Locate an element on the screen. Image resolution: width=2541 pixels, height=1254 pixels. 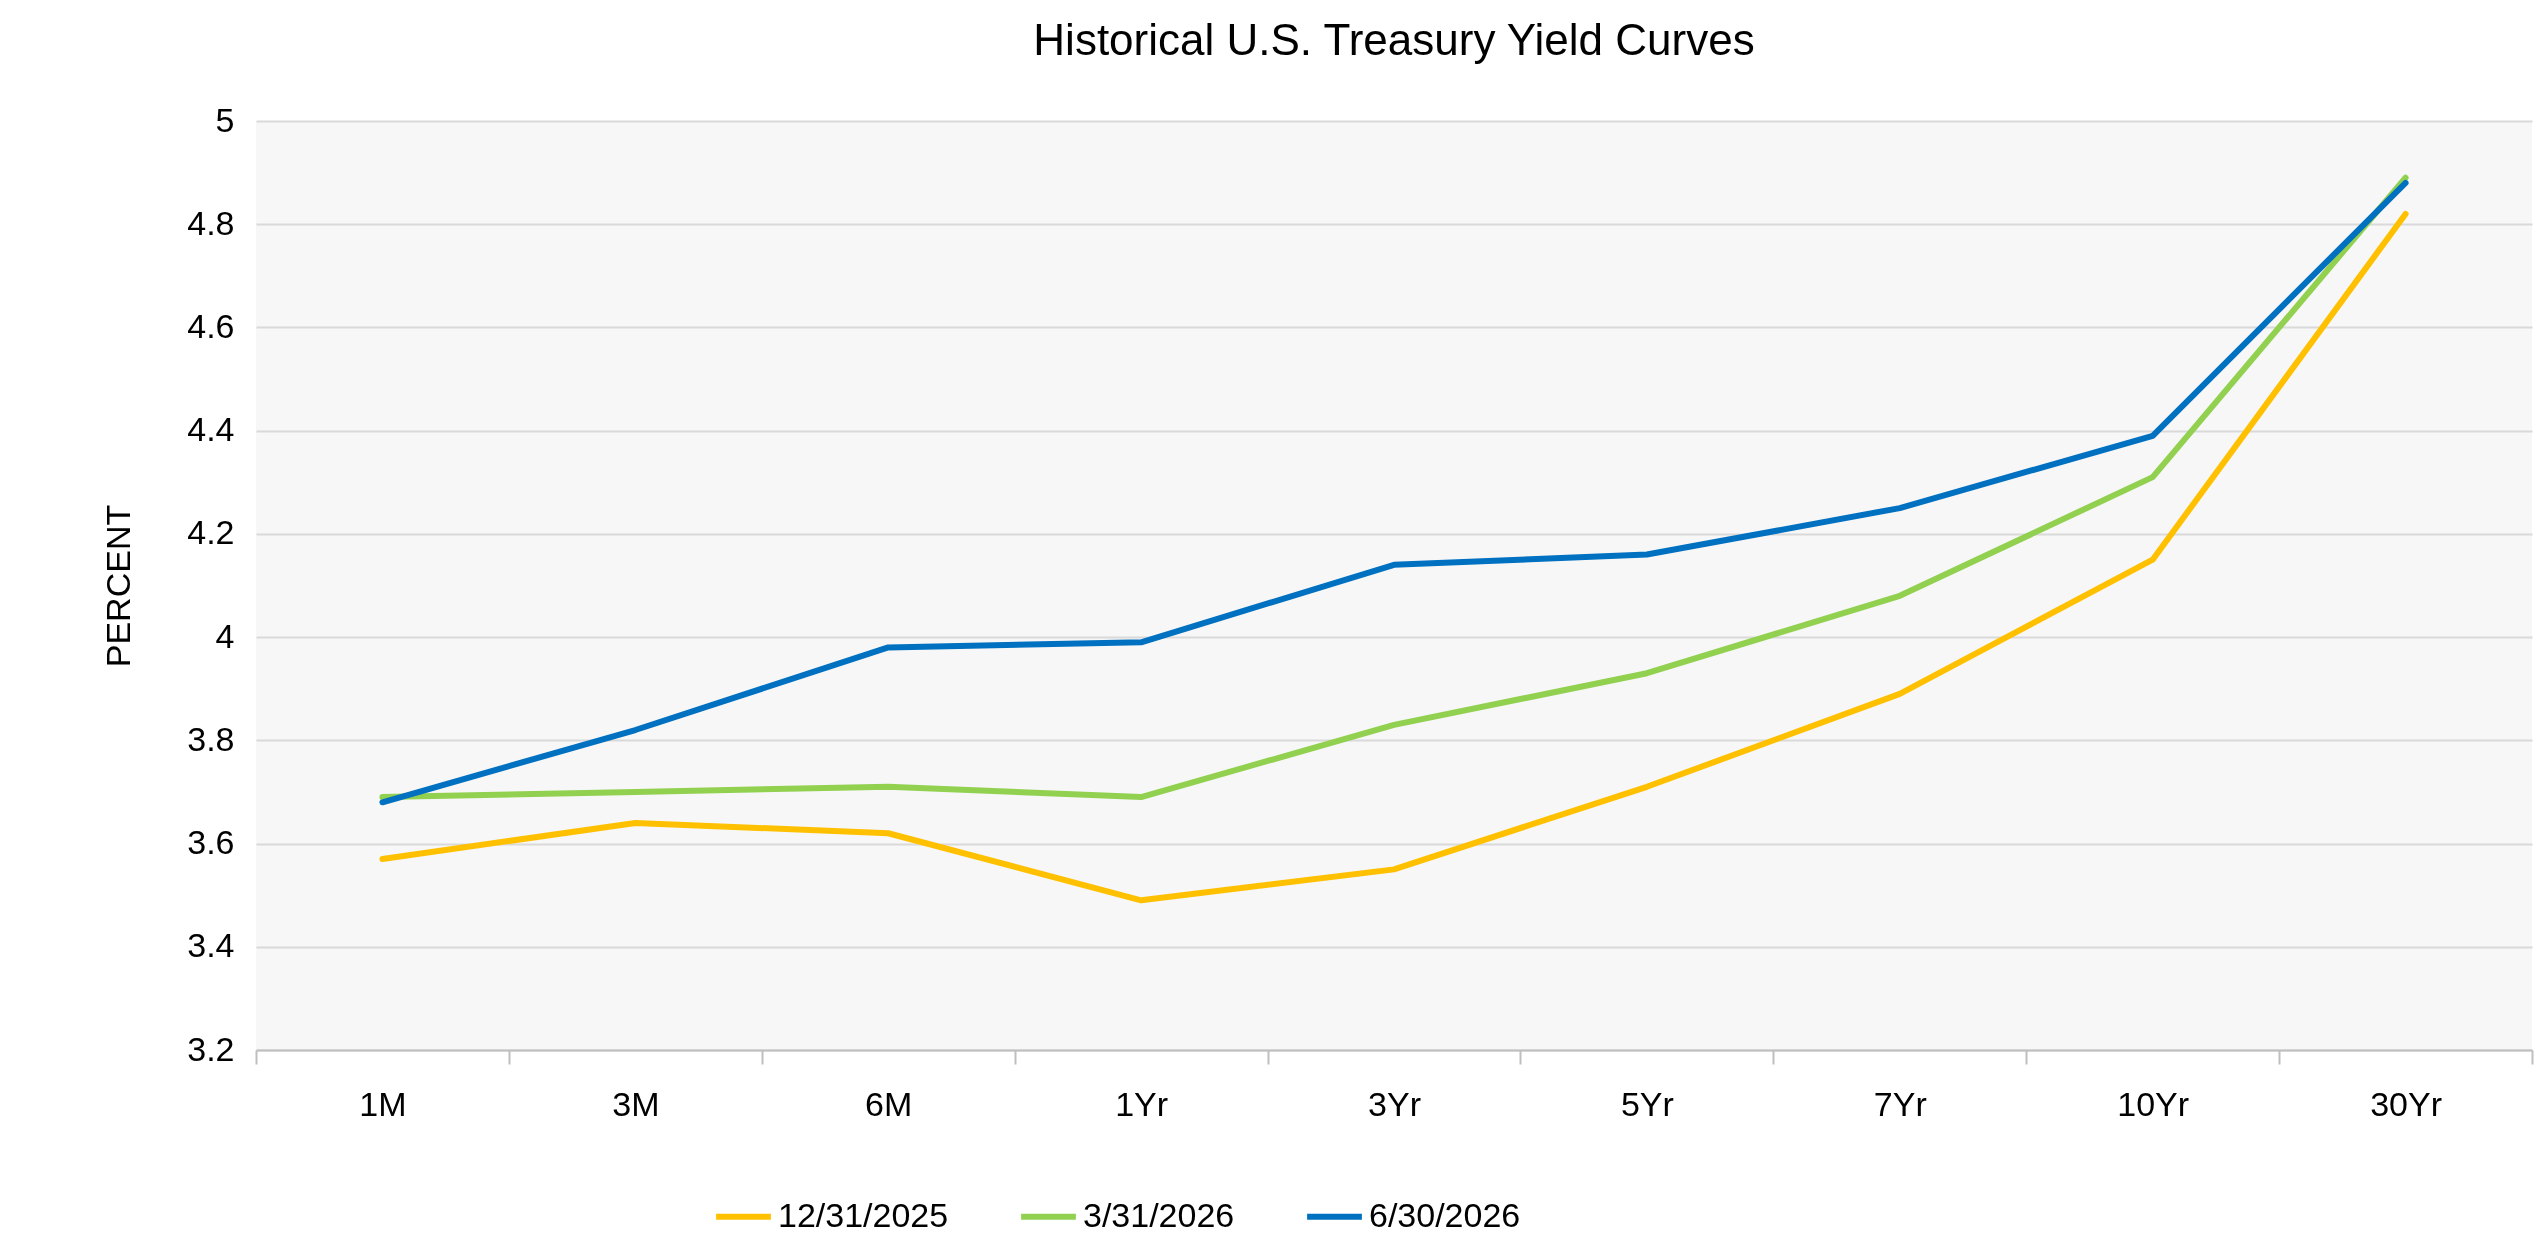
legend-label: 6/30/2026 is located at coordinates (1445, 1214).